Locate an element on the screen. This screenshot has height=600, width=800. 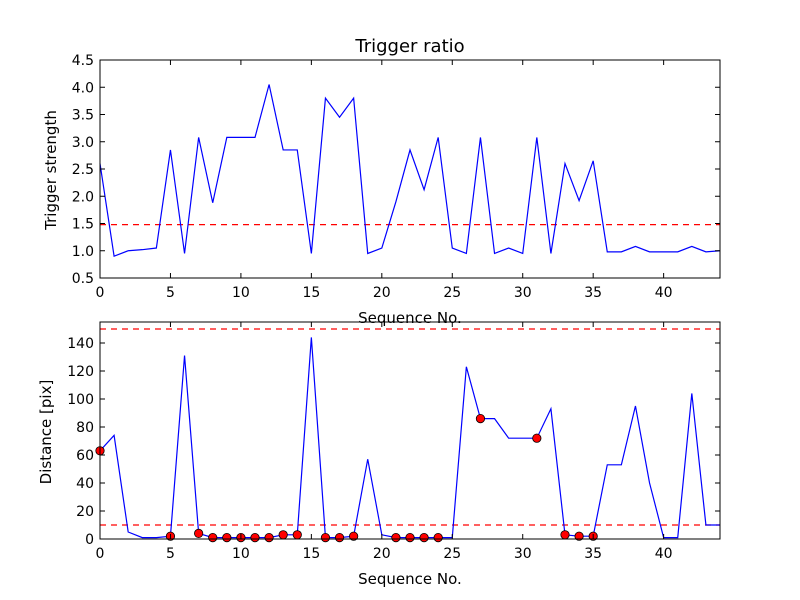
y-tick-label: 2.0 is located at coordinates (83, 197).